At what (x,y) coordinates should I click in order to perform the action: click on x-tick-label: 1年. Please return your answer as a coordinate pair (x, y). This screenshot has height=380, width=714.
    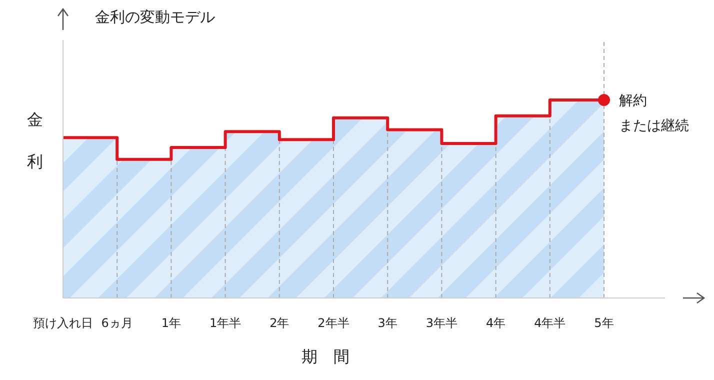
    Looking at the image, I should click on (171, 323).